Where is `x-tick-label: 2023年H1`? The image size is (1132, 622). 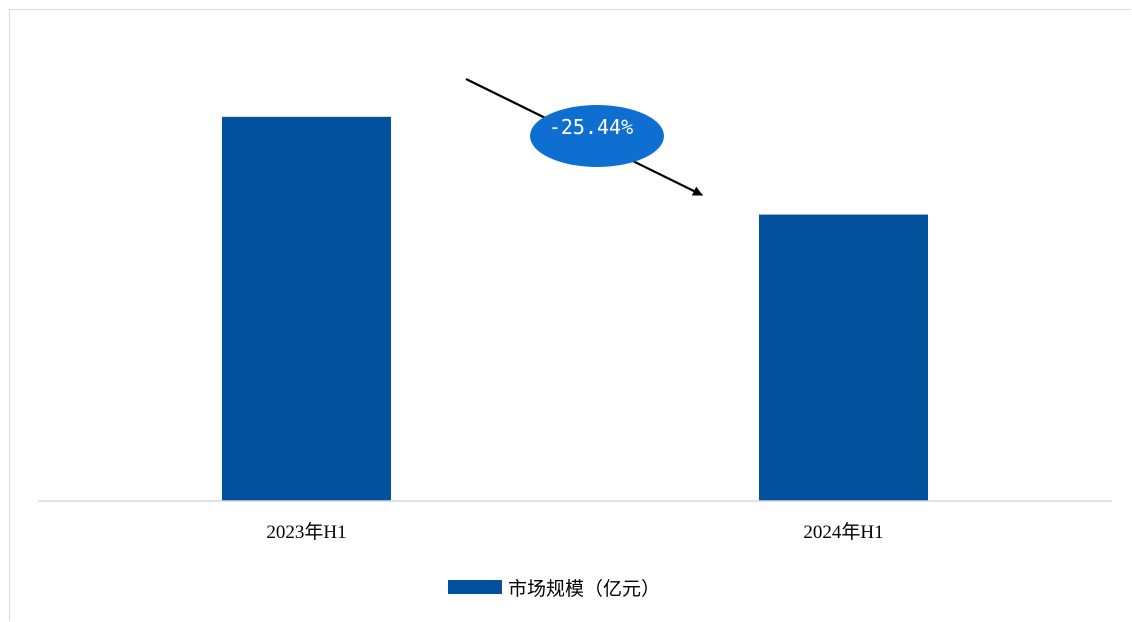 x-tick-label: 2023年H1 is located at coordinates (306, 532).